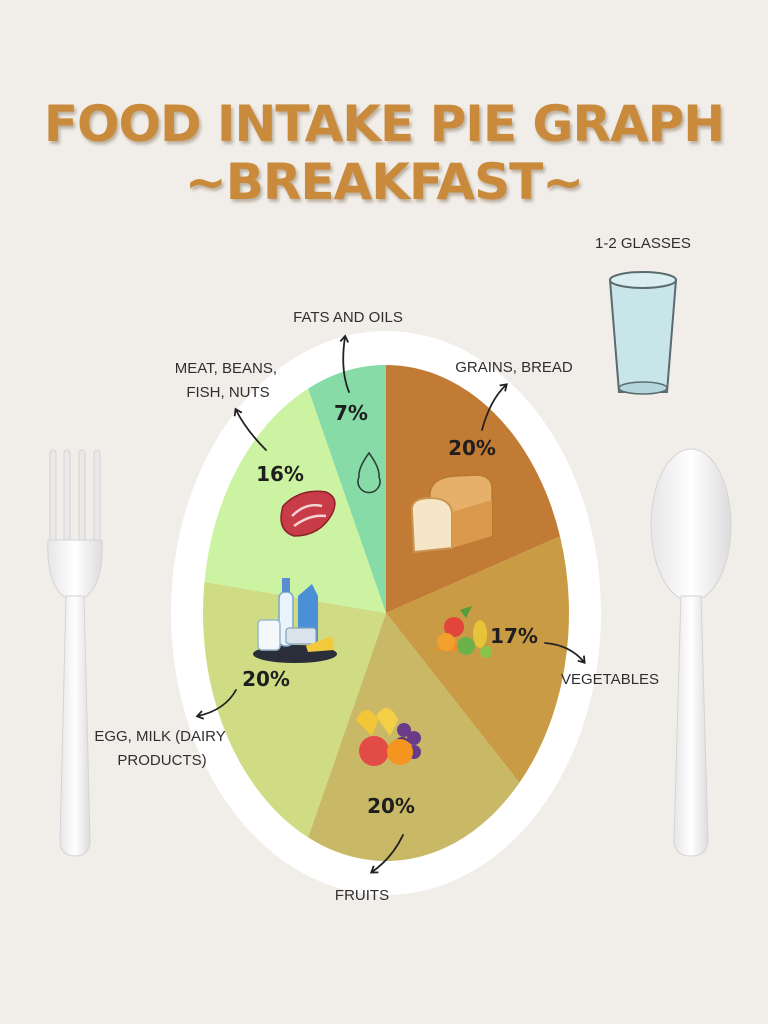 The image size is (768, 1024). What do you see at coordinates (494, 407) in the screenshot?
I see `arrow-grains` at bounding box center [494, 407].